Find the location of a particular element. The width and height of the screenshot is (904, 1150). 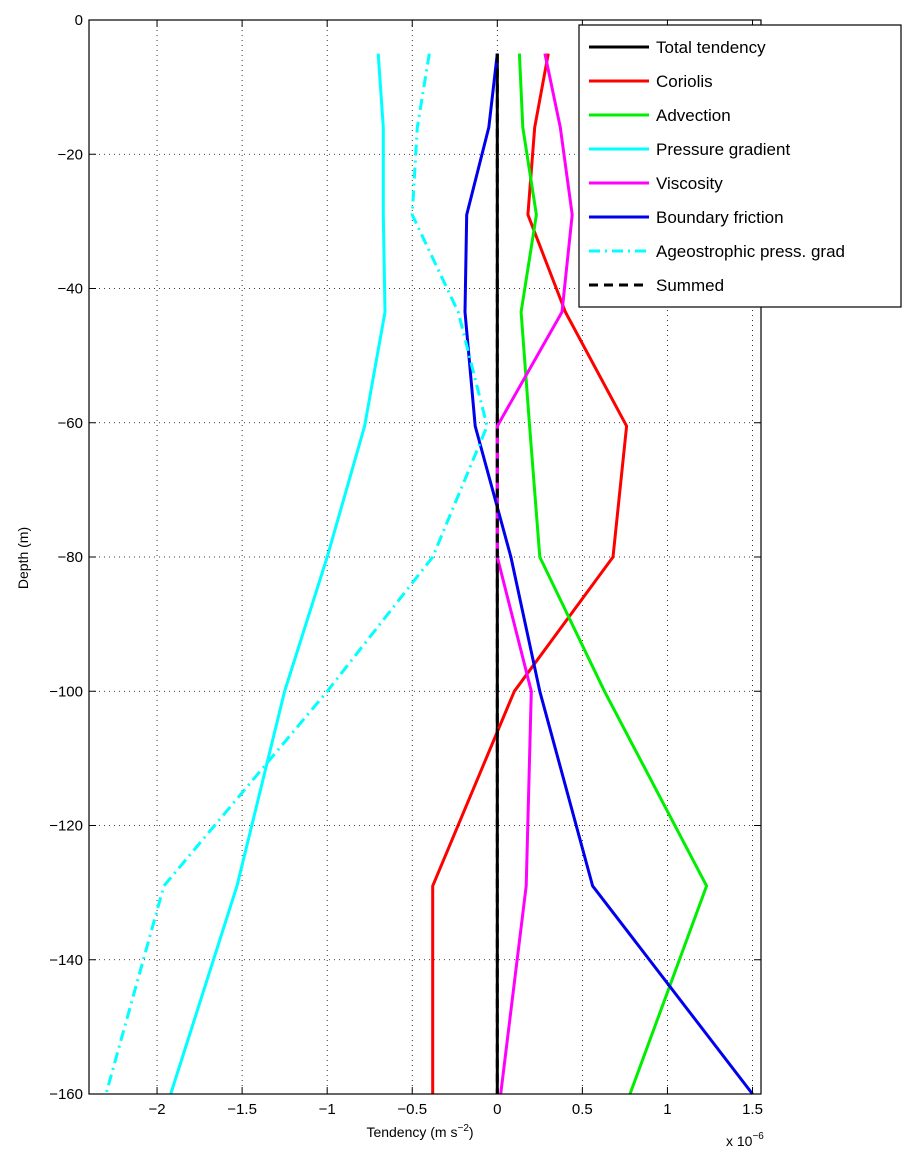

legend-label: Summed is located at coordinates (690, 285).